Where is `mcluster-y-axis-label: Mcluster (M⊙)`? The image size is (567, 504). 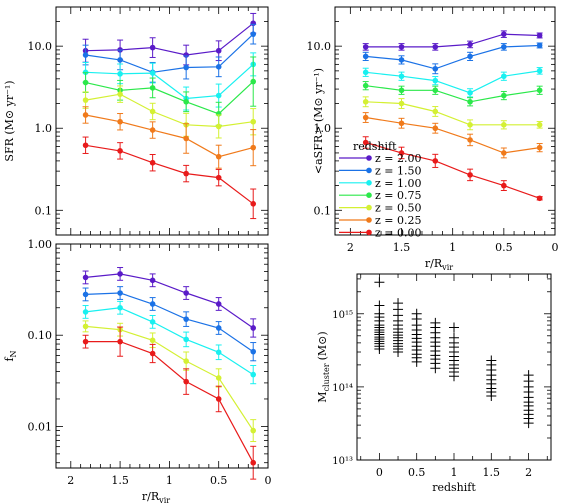
mcluster-y-axis-label: Mcluster (M⊙) is located at coordinates (323, 366).